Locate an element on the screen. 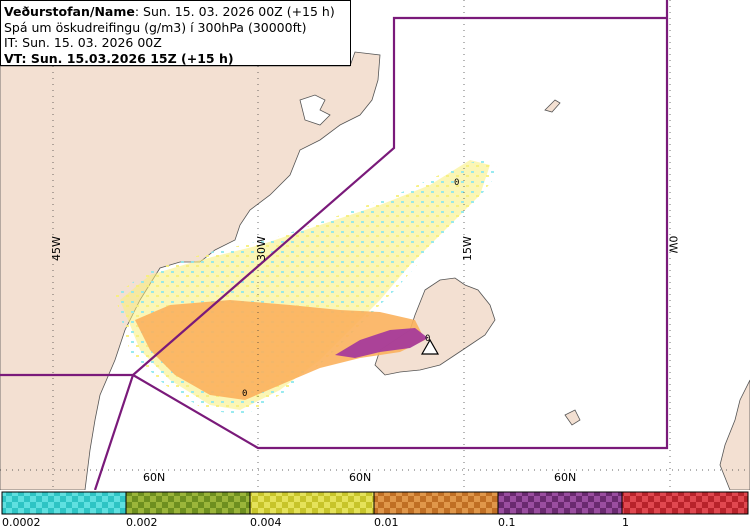 This screenshot has height=532, width=750. legend-label-1: 0.002 is located at coordinates (142, 522).